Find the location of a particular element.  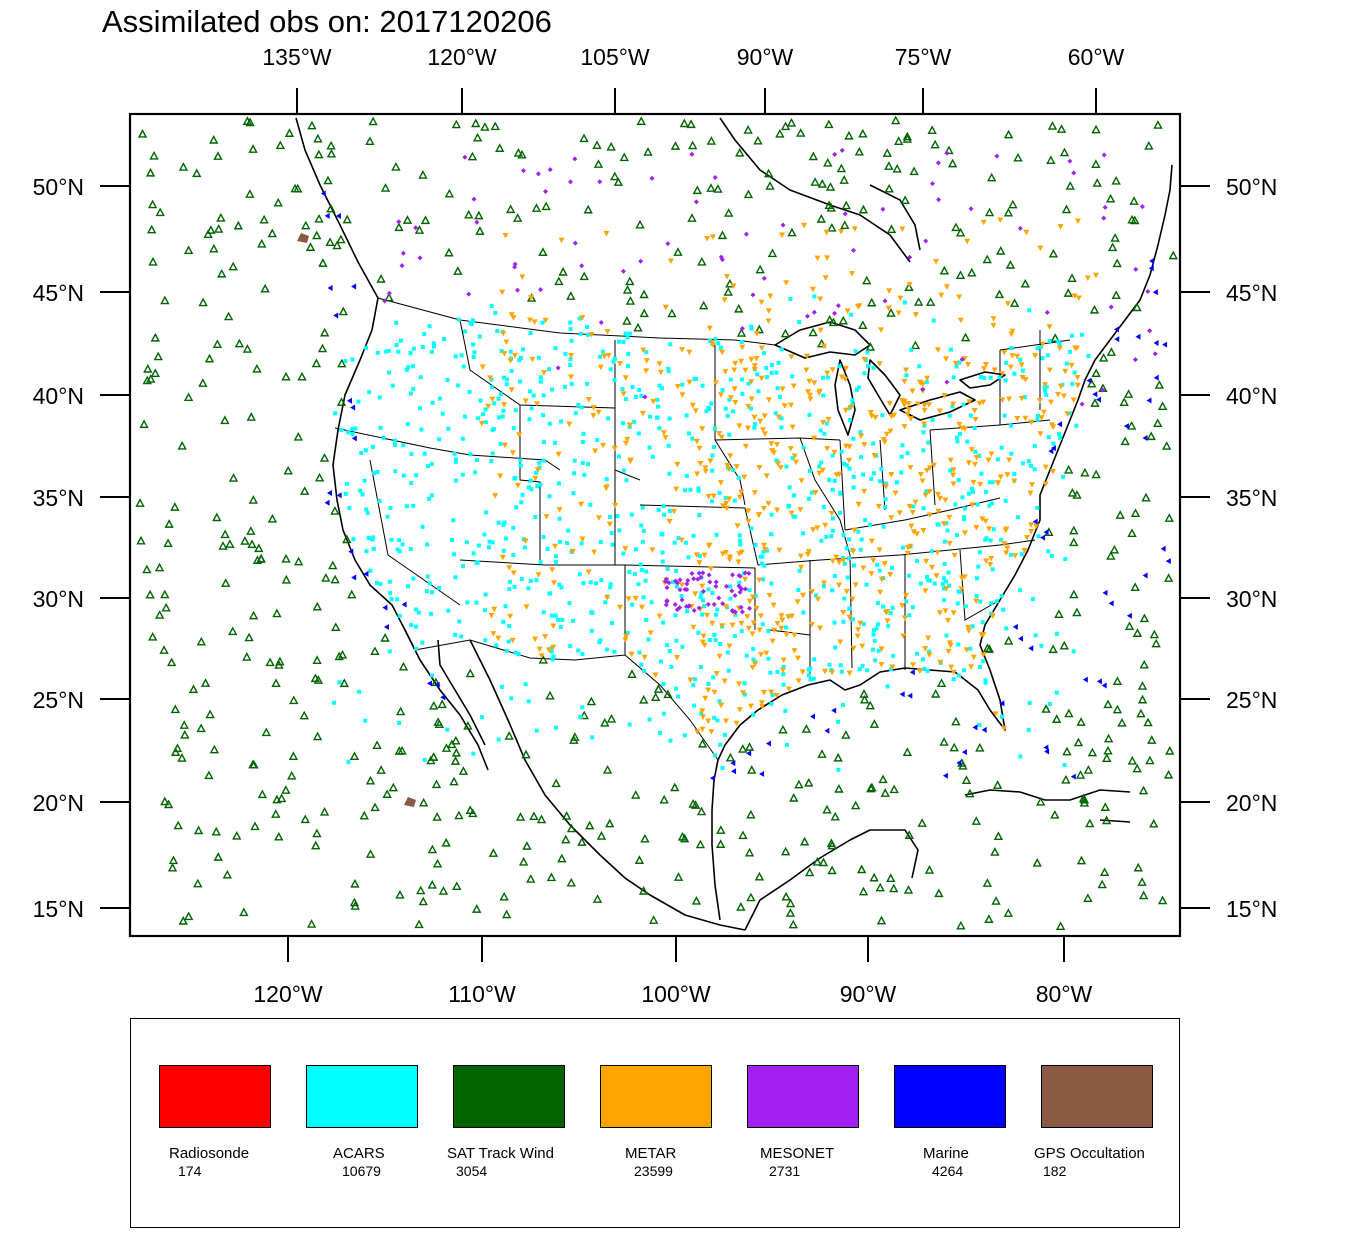

legend-swatch is located at coordinates (1097, 1096).